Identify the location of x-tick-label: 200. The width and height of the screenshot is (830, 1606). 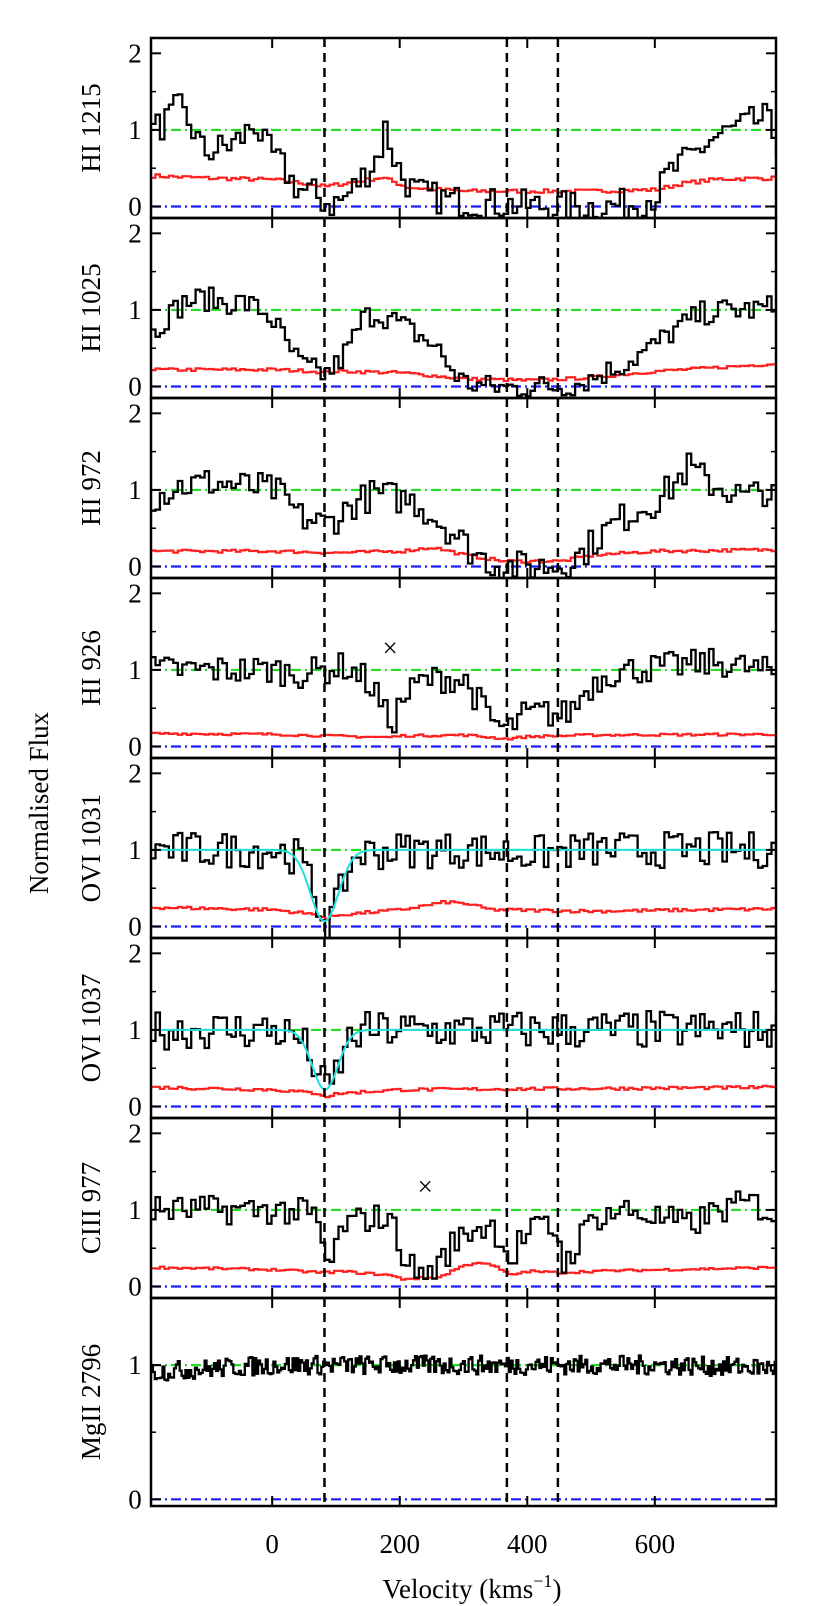
(399, 1544).